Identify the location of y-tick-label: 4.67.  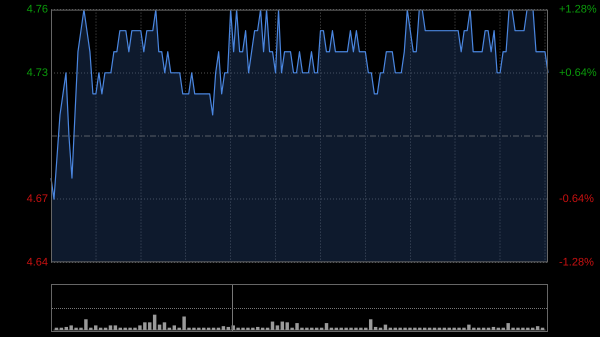
(37, 199).